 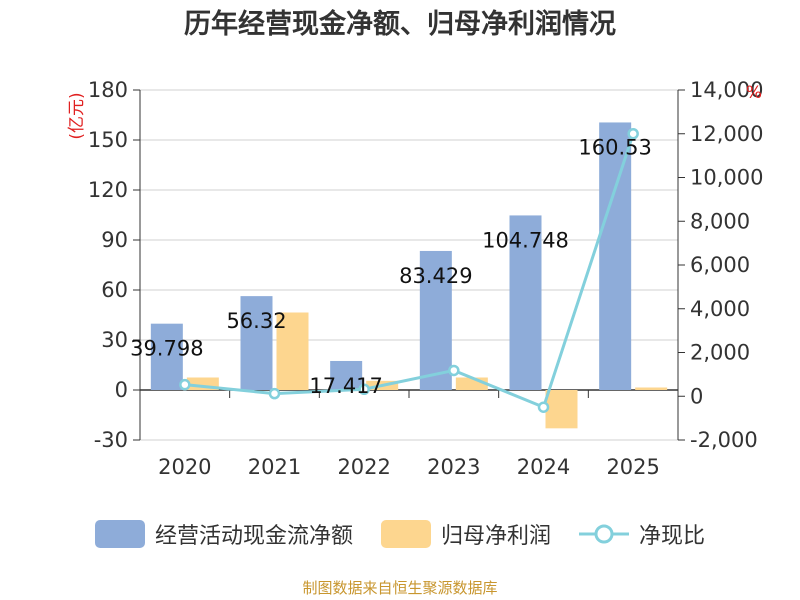 I want to click on legend-label-ratio: 净现比, so click(x=672, y=536).